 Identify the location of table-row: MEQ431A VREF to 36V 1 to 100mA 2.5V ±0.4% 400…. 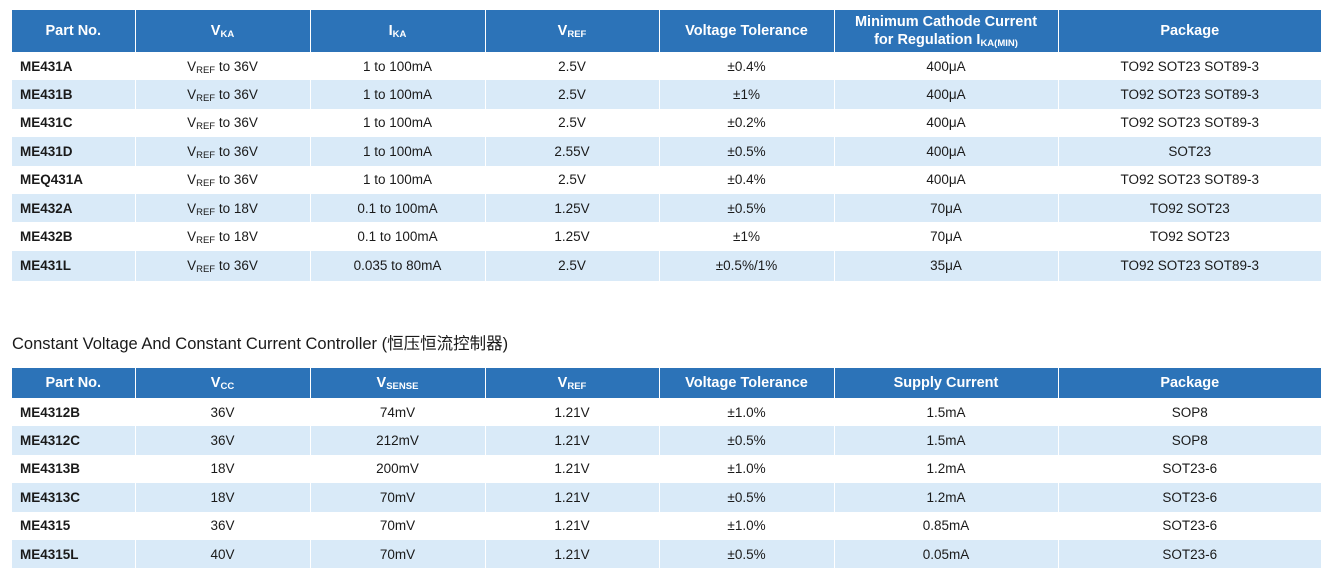
(666, 179).